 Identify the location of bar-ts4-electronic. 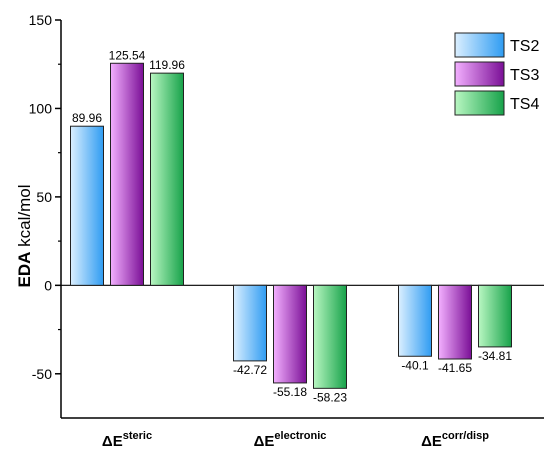
(330, 336).